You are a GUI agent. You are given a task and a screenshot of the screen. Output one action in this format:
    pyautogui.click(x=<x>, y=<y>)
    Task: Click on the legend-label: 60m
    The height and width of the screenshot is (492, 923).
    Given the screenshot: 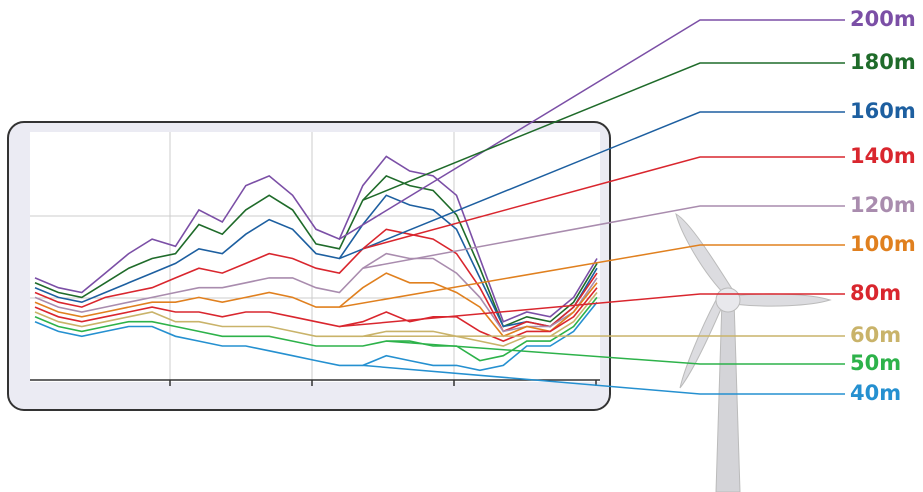 What is the action you would take?
    pyautogui.click(x=875, y=335)
    